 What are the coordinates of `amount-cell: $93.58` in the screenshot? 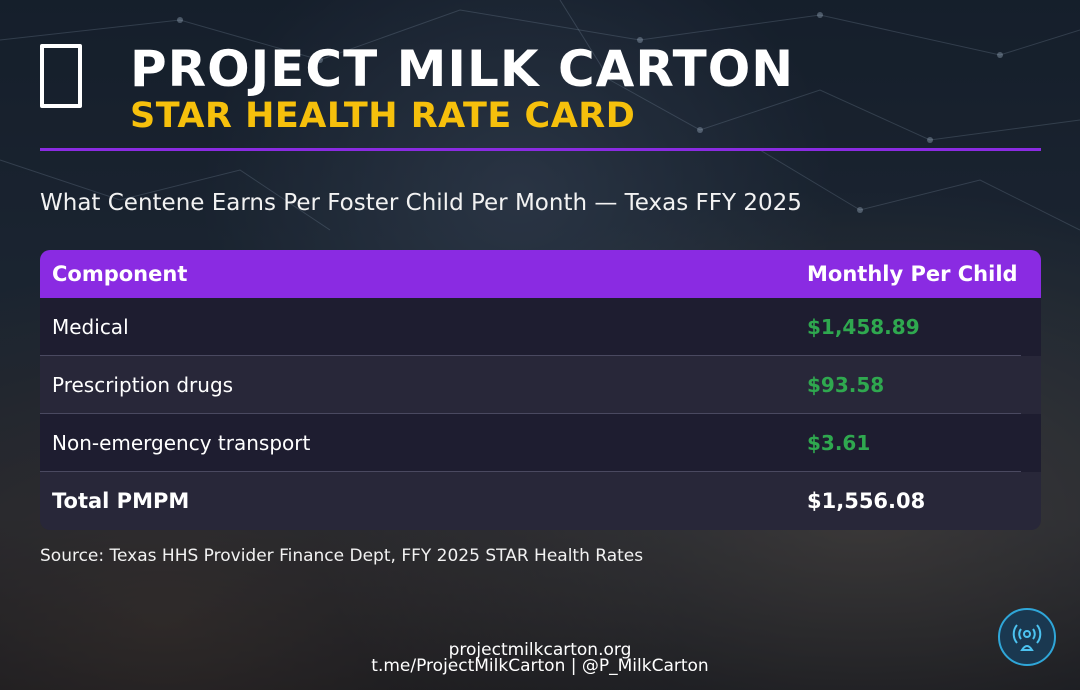 It's located at (846, 385).